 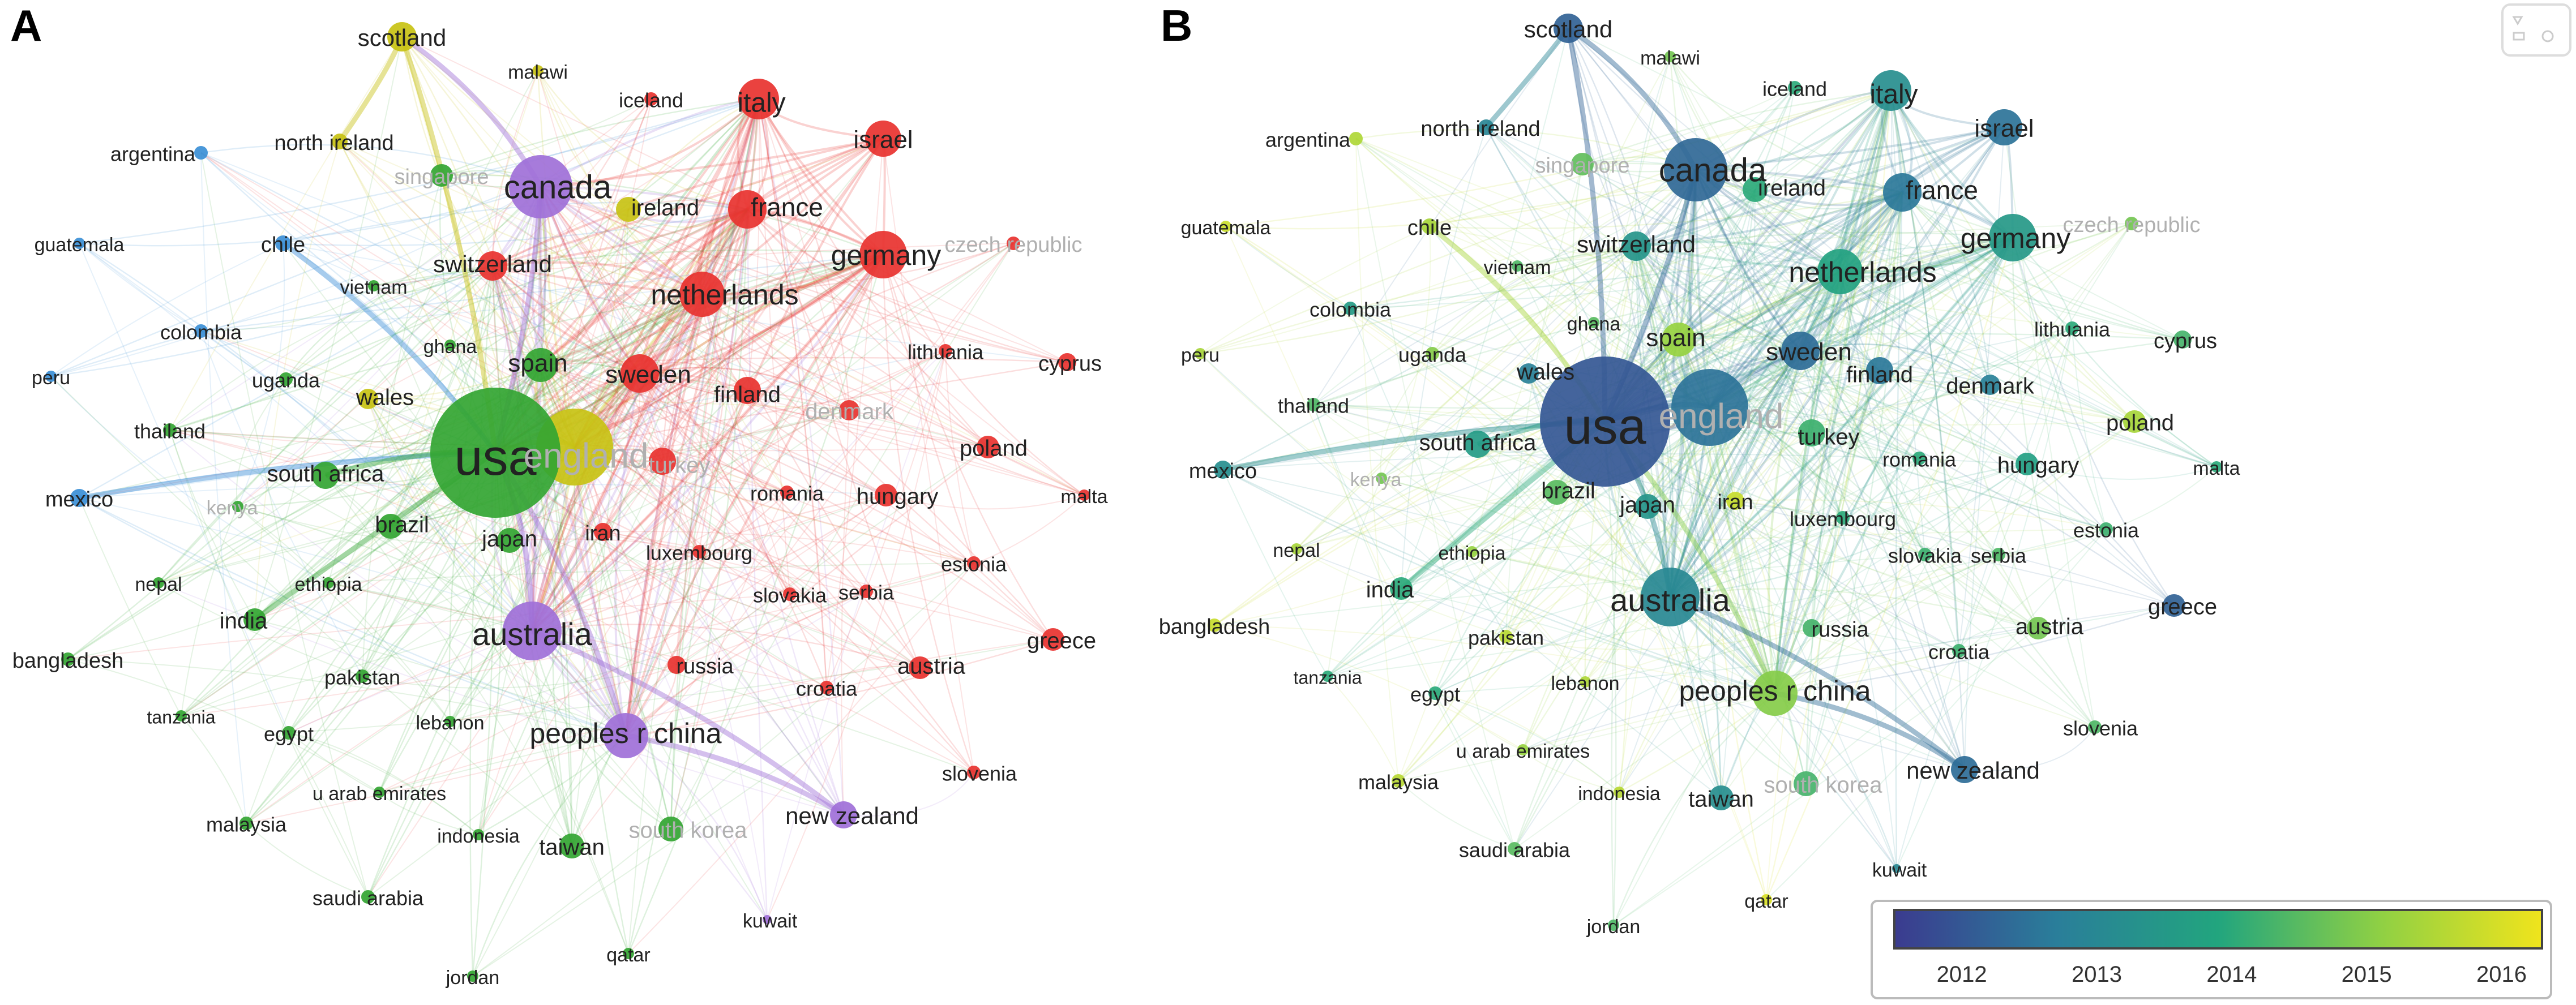 What do you see at coordinates (237, 506) in the screenshot?
I see `panel-a-node-kenya` at bounding box center [237, 506].